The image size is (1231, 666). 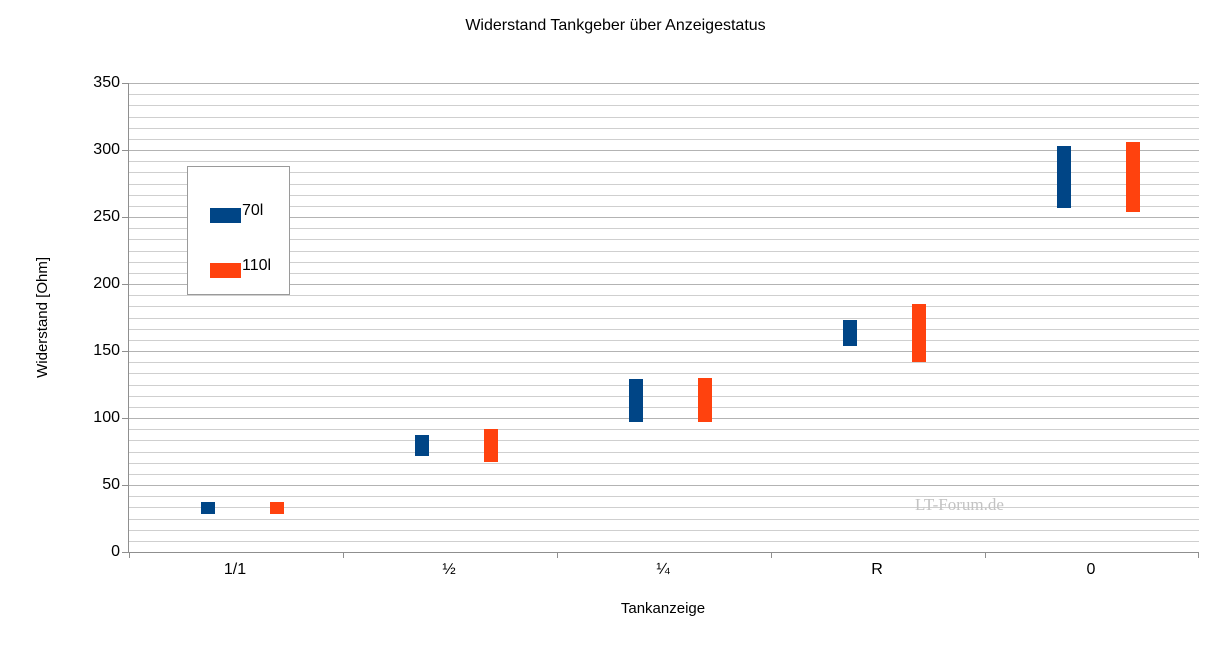 What do you see at coordinates (106, 350) in the screenshot?
I see `y-tick-label: 150` at bounding box center [106, 350].